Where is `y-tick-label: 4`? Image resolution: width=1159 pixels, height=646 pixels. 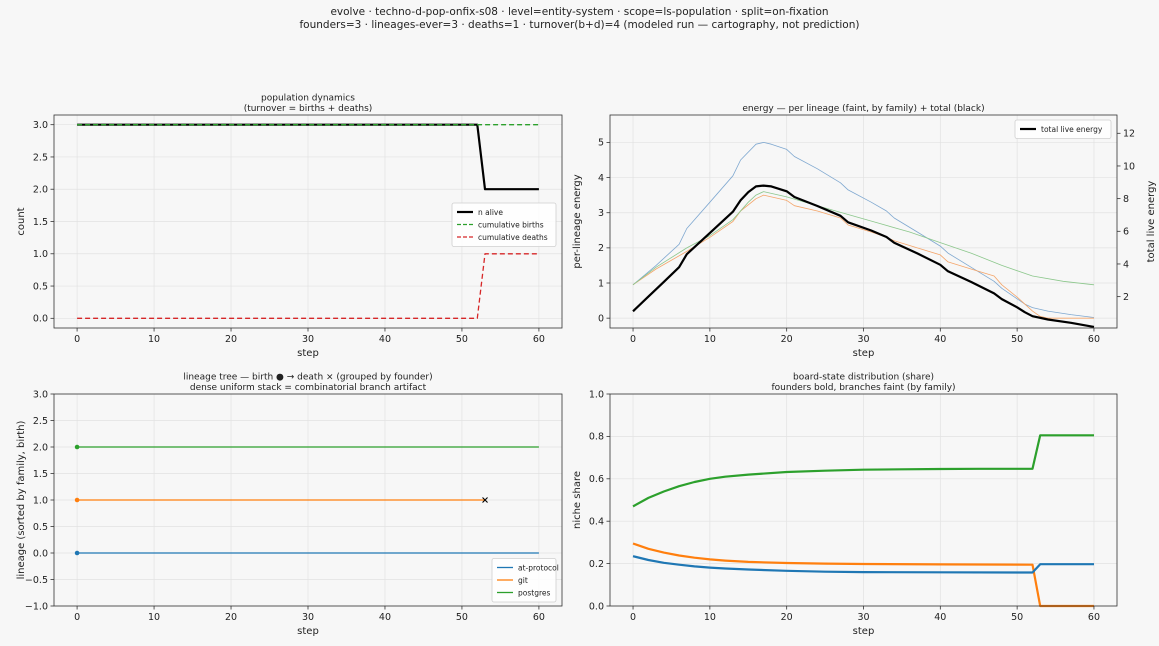
y-tick-label: 4 is located at coordinates (601, 178).